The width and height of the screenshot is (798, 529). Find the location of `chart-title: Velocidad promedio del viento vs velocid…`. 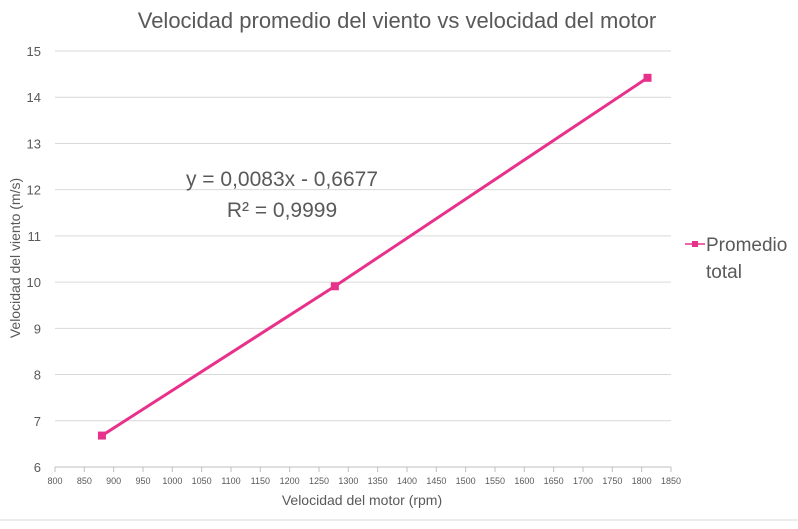

chart-title: Velocidad promedio del viento vs velocid… is located at coordinates (397, 20).